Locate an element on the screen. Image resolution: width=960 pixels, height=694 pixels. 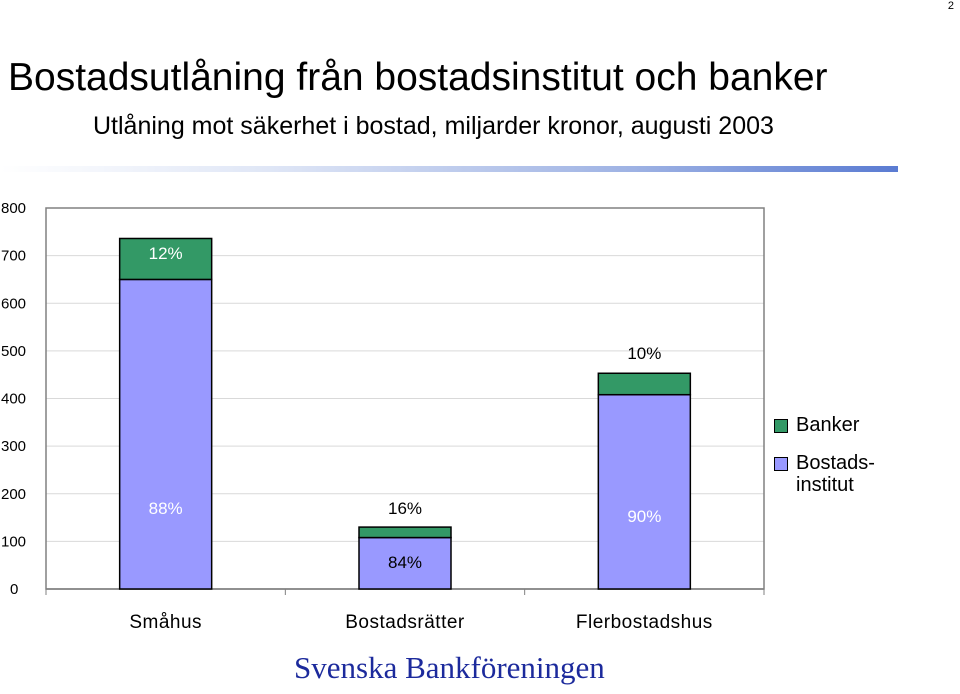
y-tick-label: 400 is located at coordinates (13, 399).